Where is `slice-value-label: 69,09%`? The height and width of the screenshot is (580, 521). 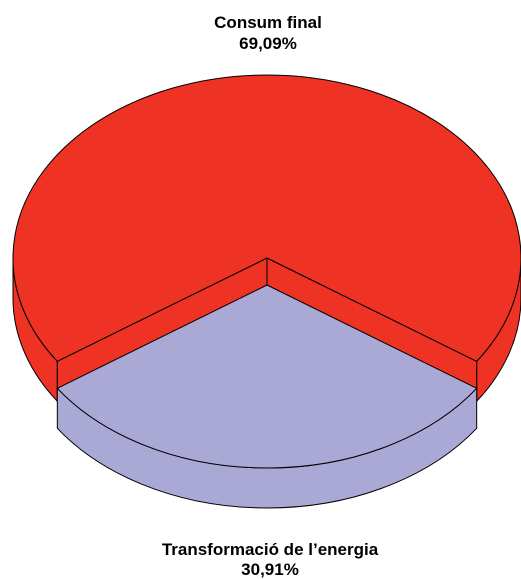 slice-value-label: 69,09% is located at coordinates (268, 43).